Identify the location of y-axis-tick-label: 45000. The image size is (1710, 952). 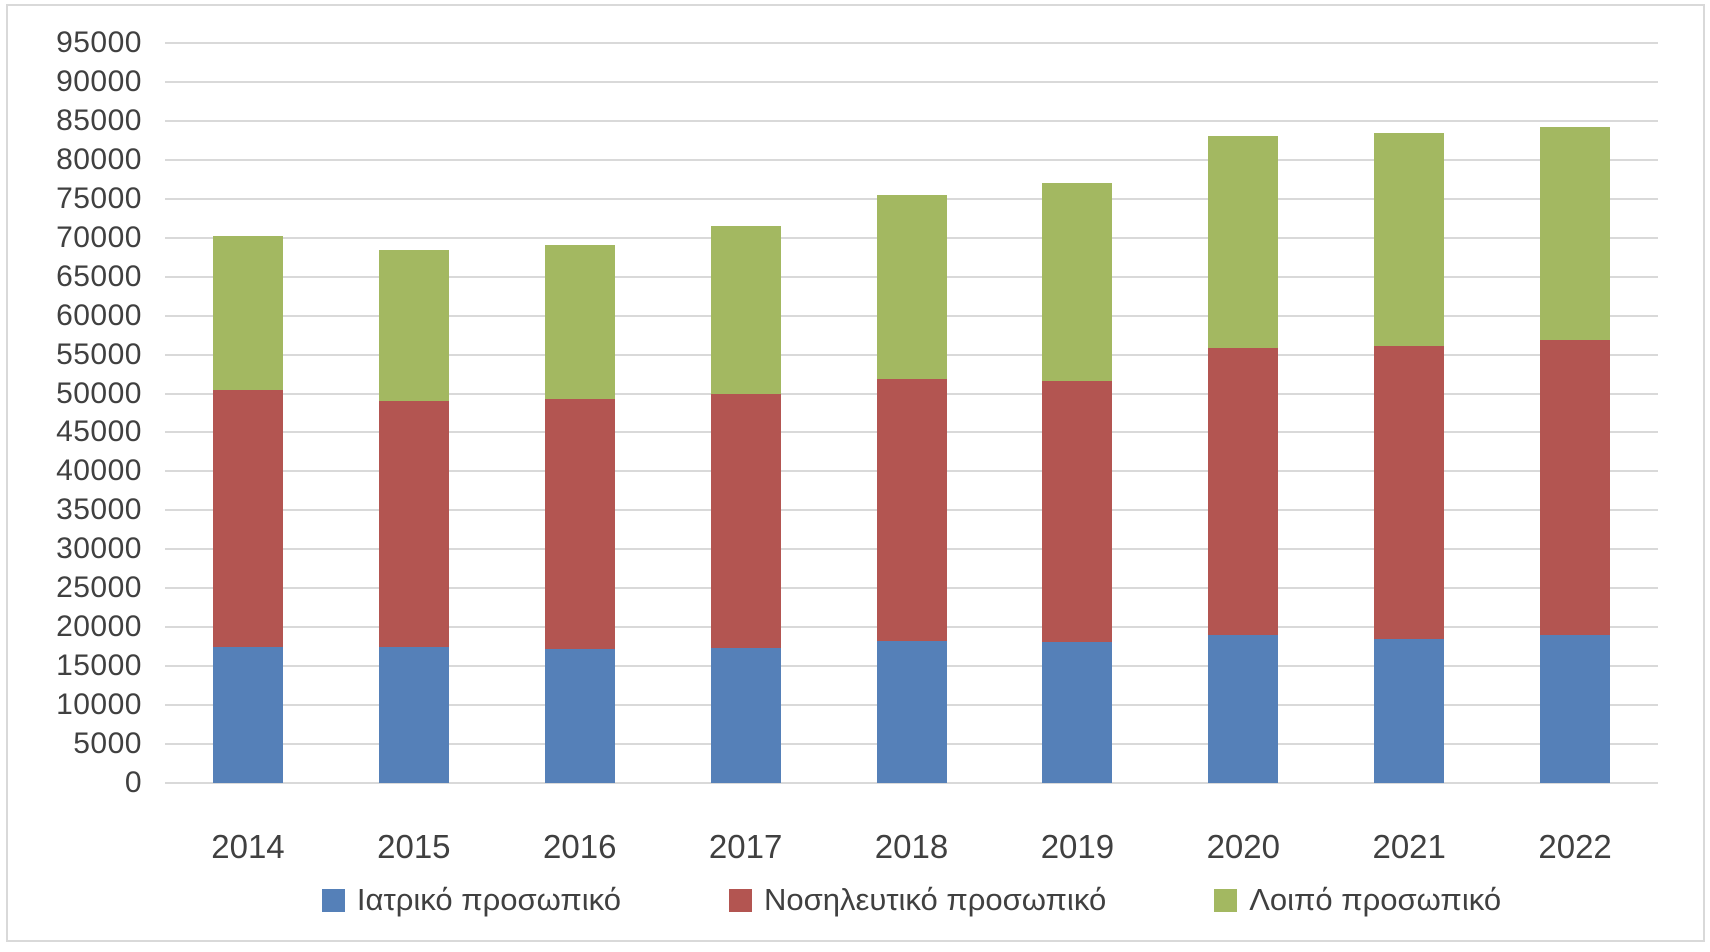
(99, 432).